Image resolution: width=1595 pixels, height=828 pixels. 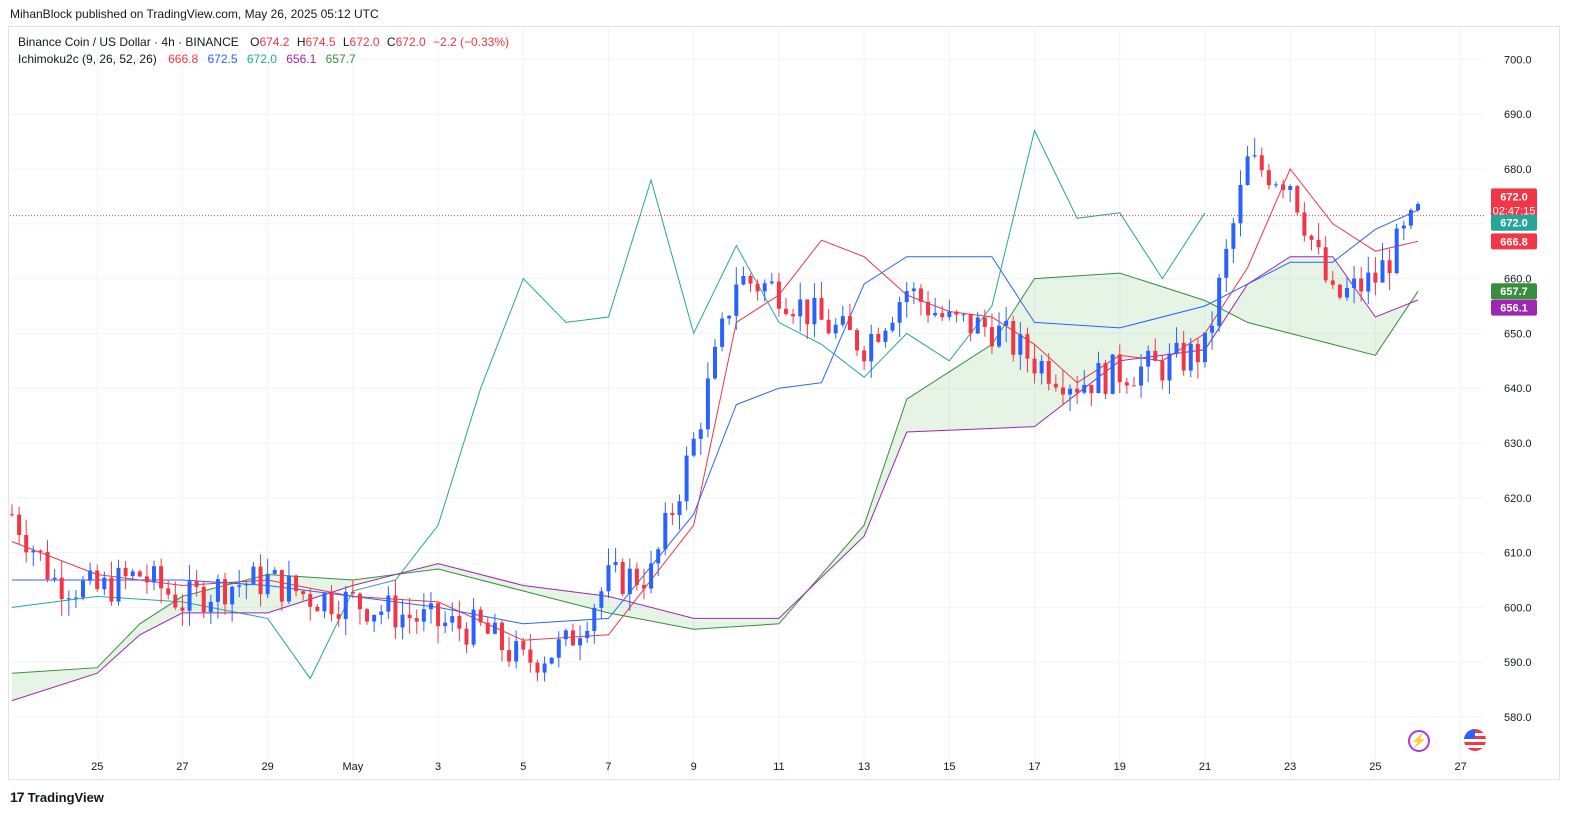 I want to click on indicator-value-chikou: 672.0, so click(x=261, y=59).